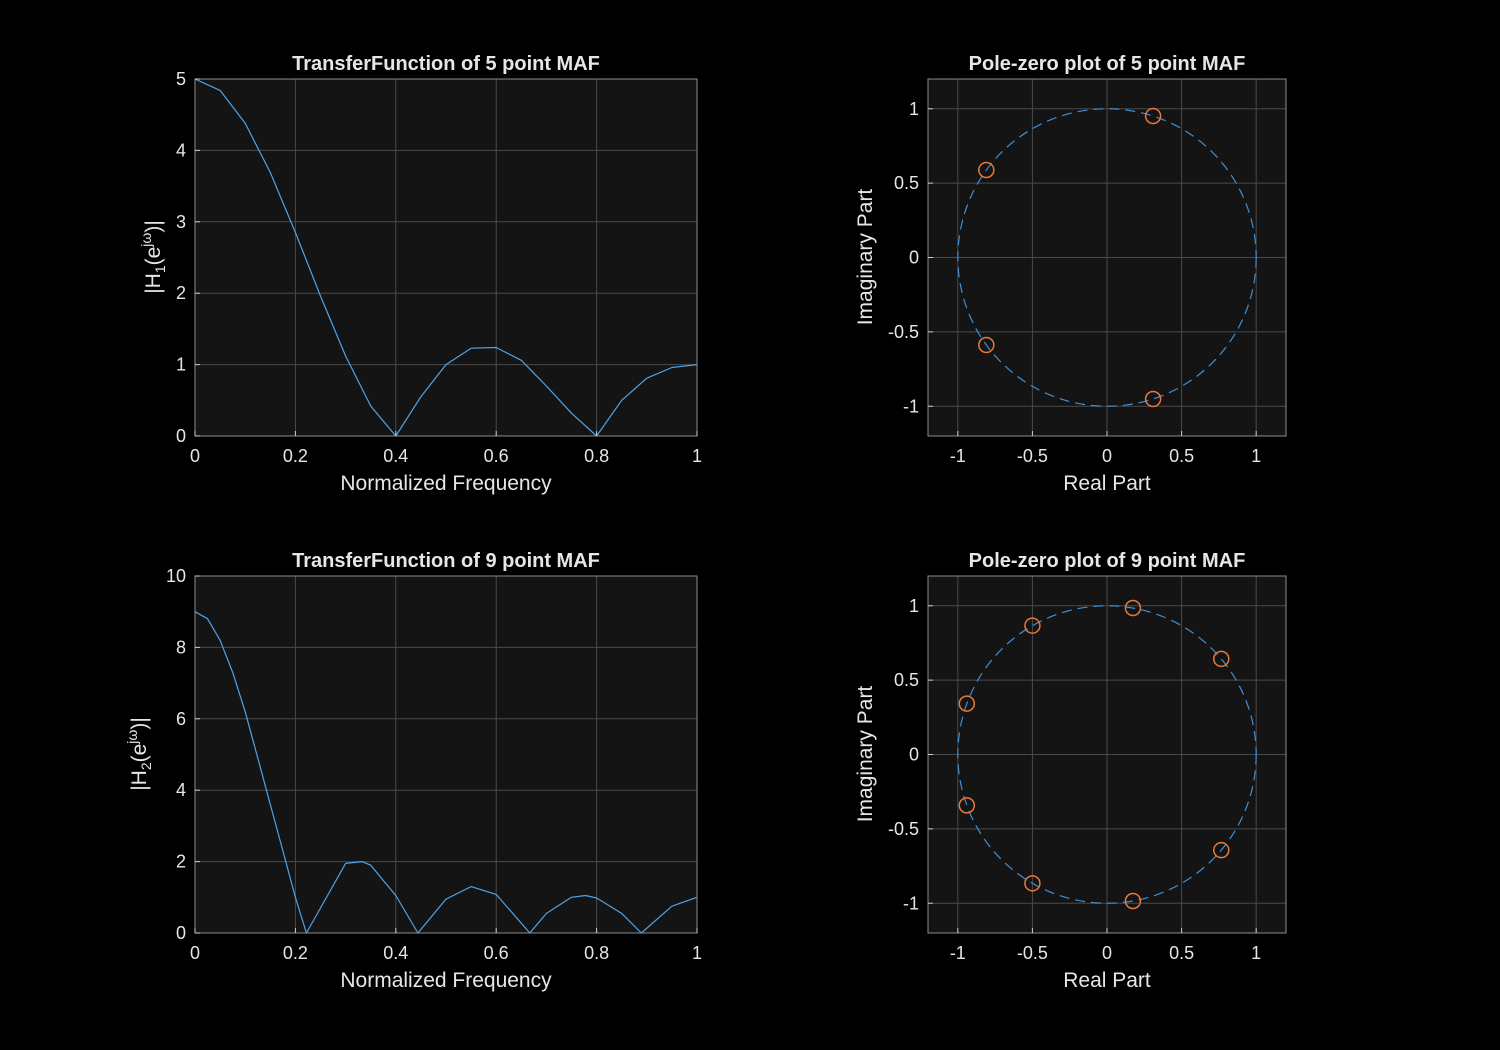  I want to click on y-axis-label: |H1(ejω)|, so click(153, 257).